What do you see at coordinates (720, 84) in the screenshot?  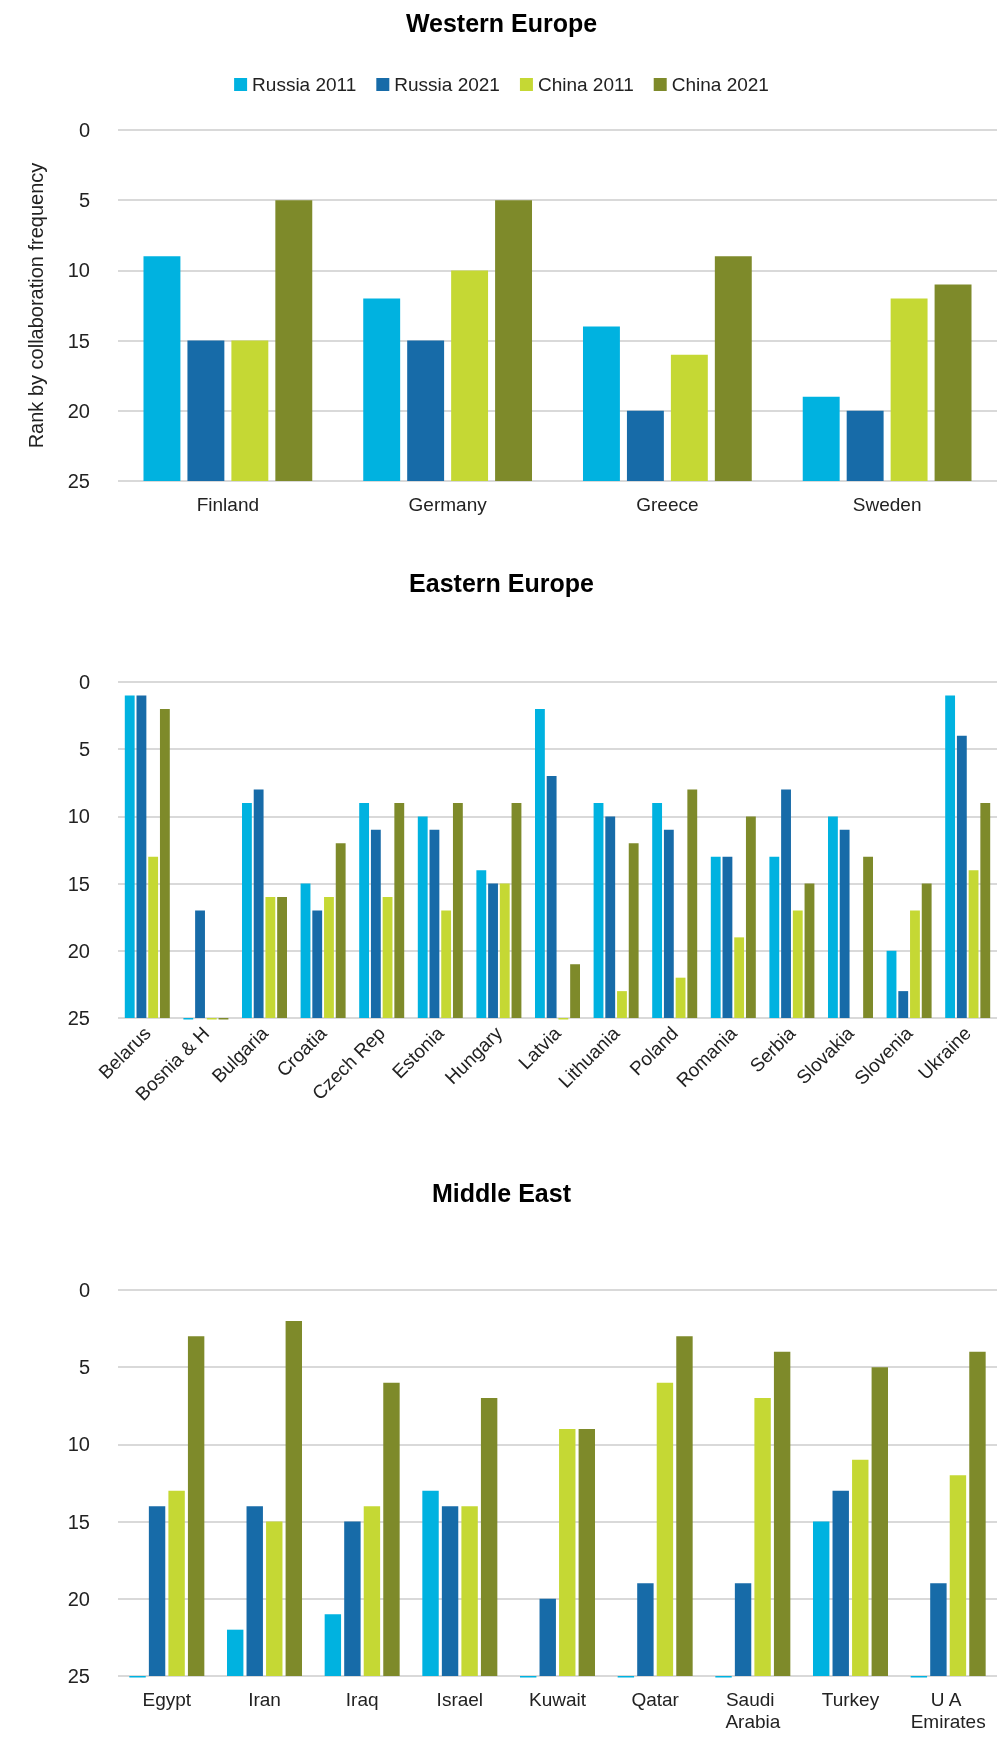 I see `legend-label: China 2021` at bounding box center [720, 84].